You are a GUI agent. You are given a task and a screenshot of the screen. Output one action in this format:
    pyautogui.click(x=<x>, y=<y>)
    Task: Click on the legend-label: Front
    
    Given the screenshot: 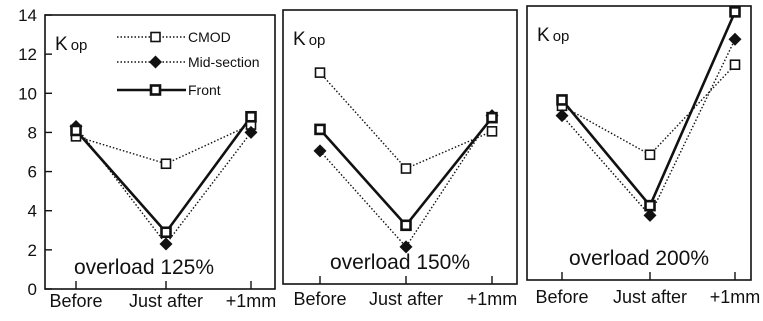 What is the action you would take?
    pyautogui.click(x=204, y=90)
    